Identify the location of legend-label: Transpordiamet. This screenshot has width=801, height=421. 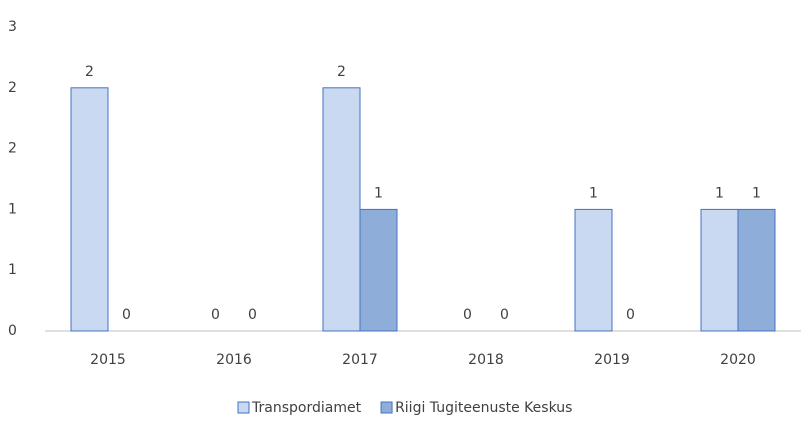
(306, 408).